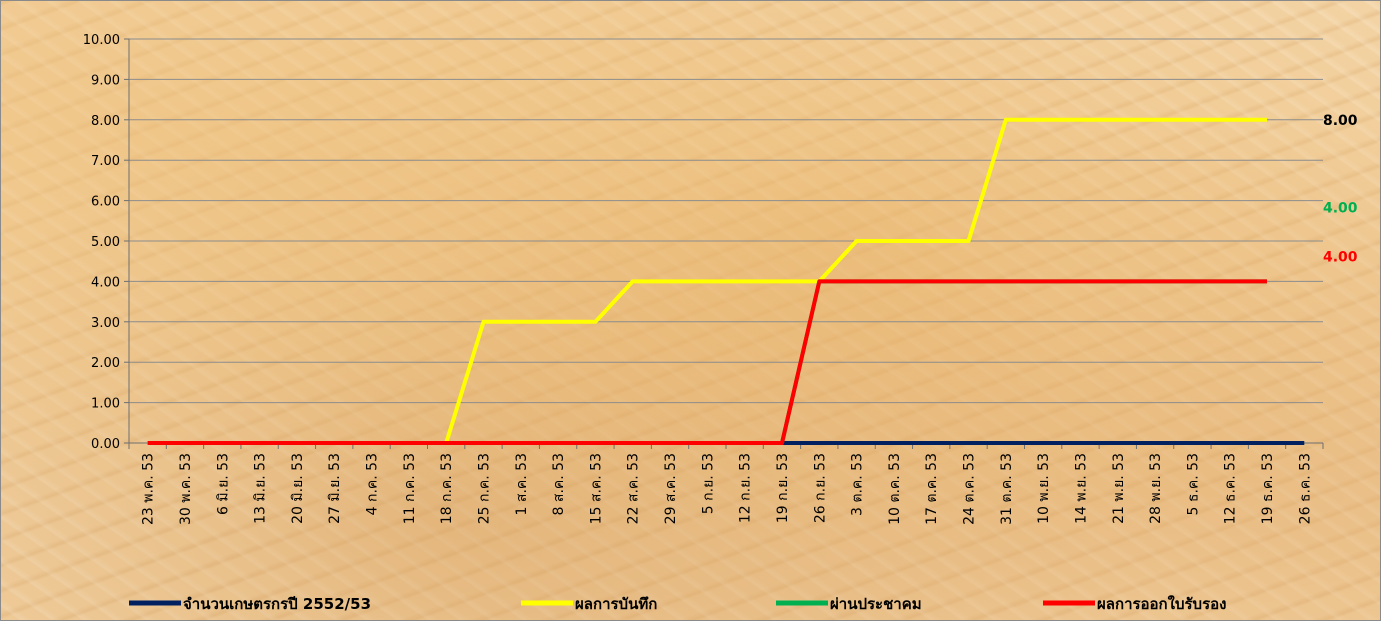 Image resolution: width=1381 pixels, height=622 pixels. What do you see at coordinates (616, 604) in the screenshot?
I see `legend-label: ผลการบันทึก` at bounding box center [616, 604].